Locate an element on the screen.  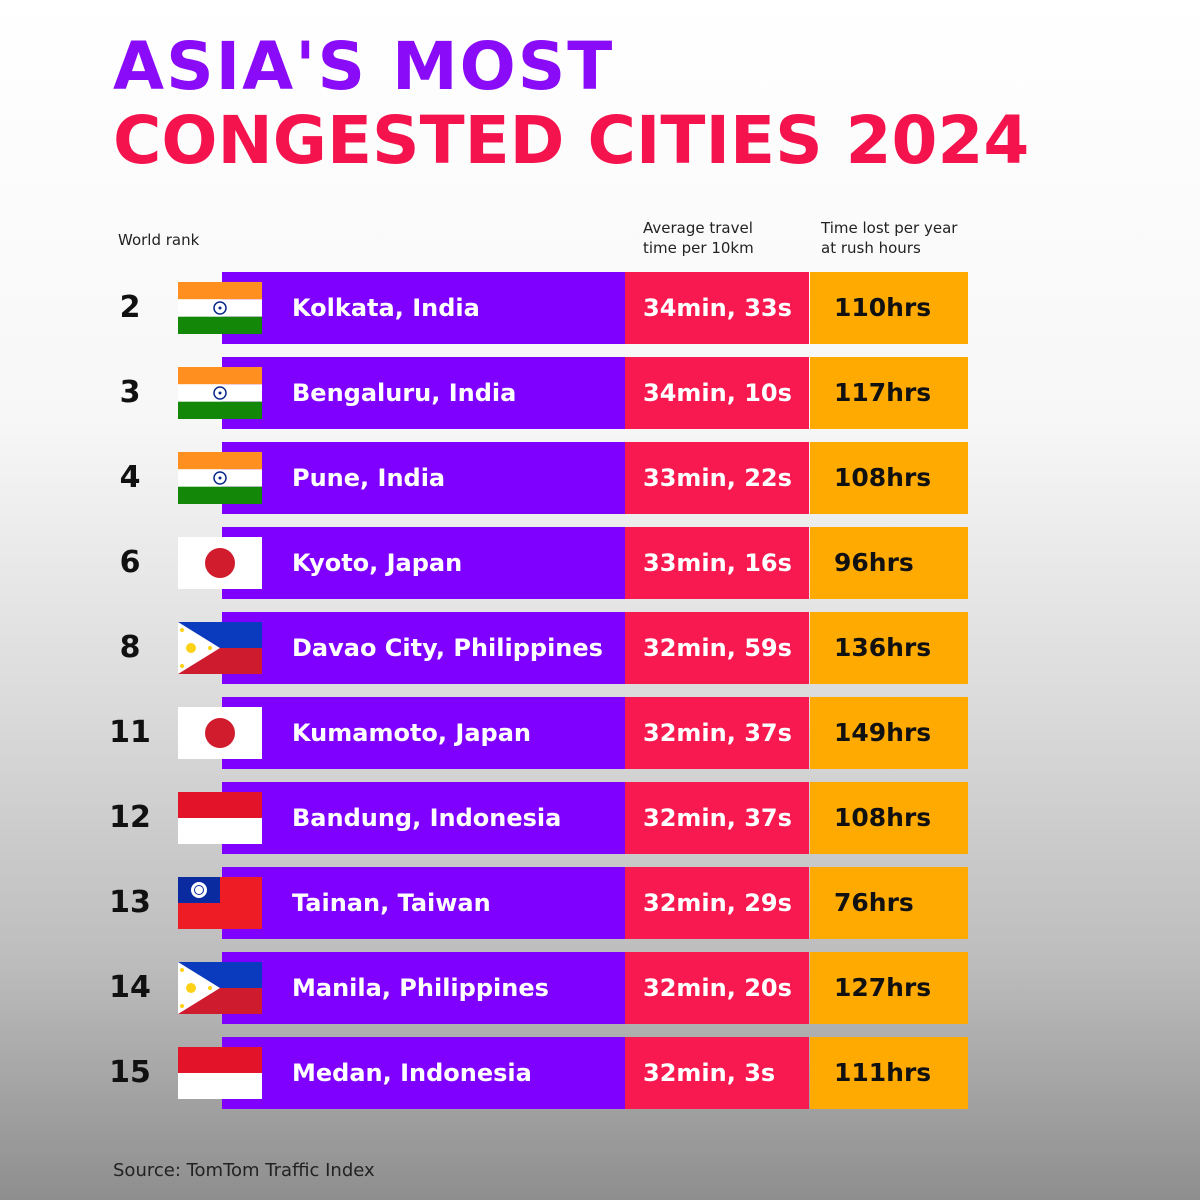
hours-lost: 127hrs is located at coordinates (883, 987).